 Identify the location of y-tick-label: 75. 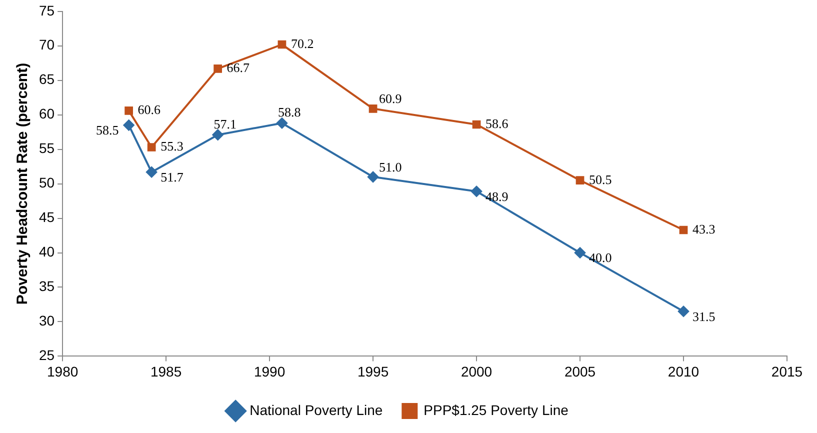
(46, 10).